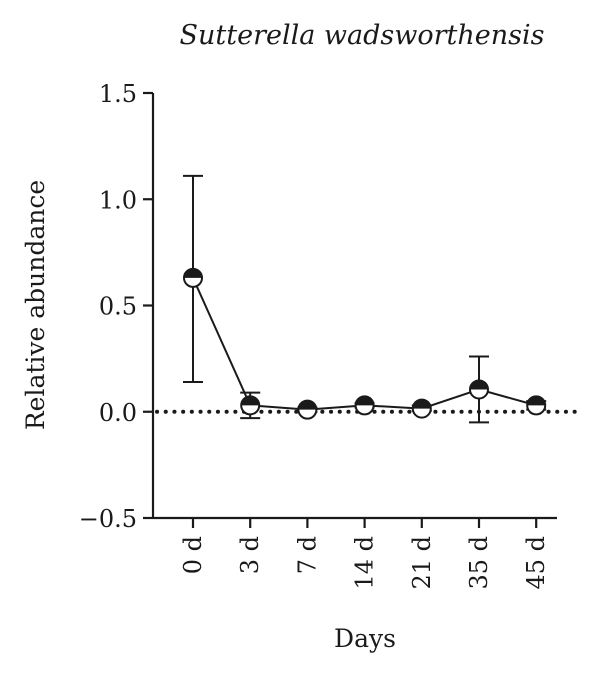 This screenshot has height=681, width=600. I want to click on x-tick-label: 45 d, so click(536, 563).